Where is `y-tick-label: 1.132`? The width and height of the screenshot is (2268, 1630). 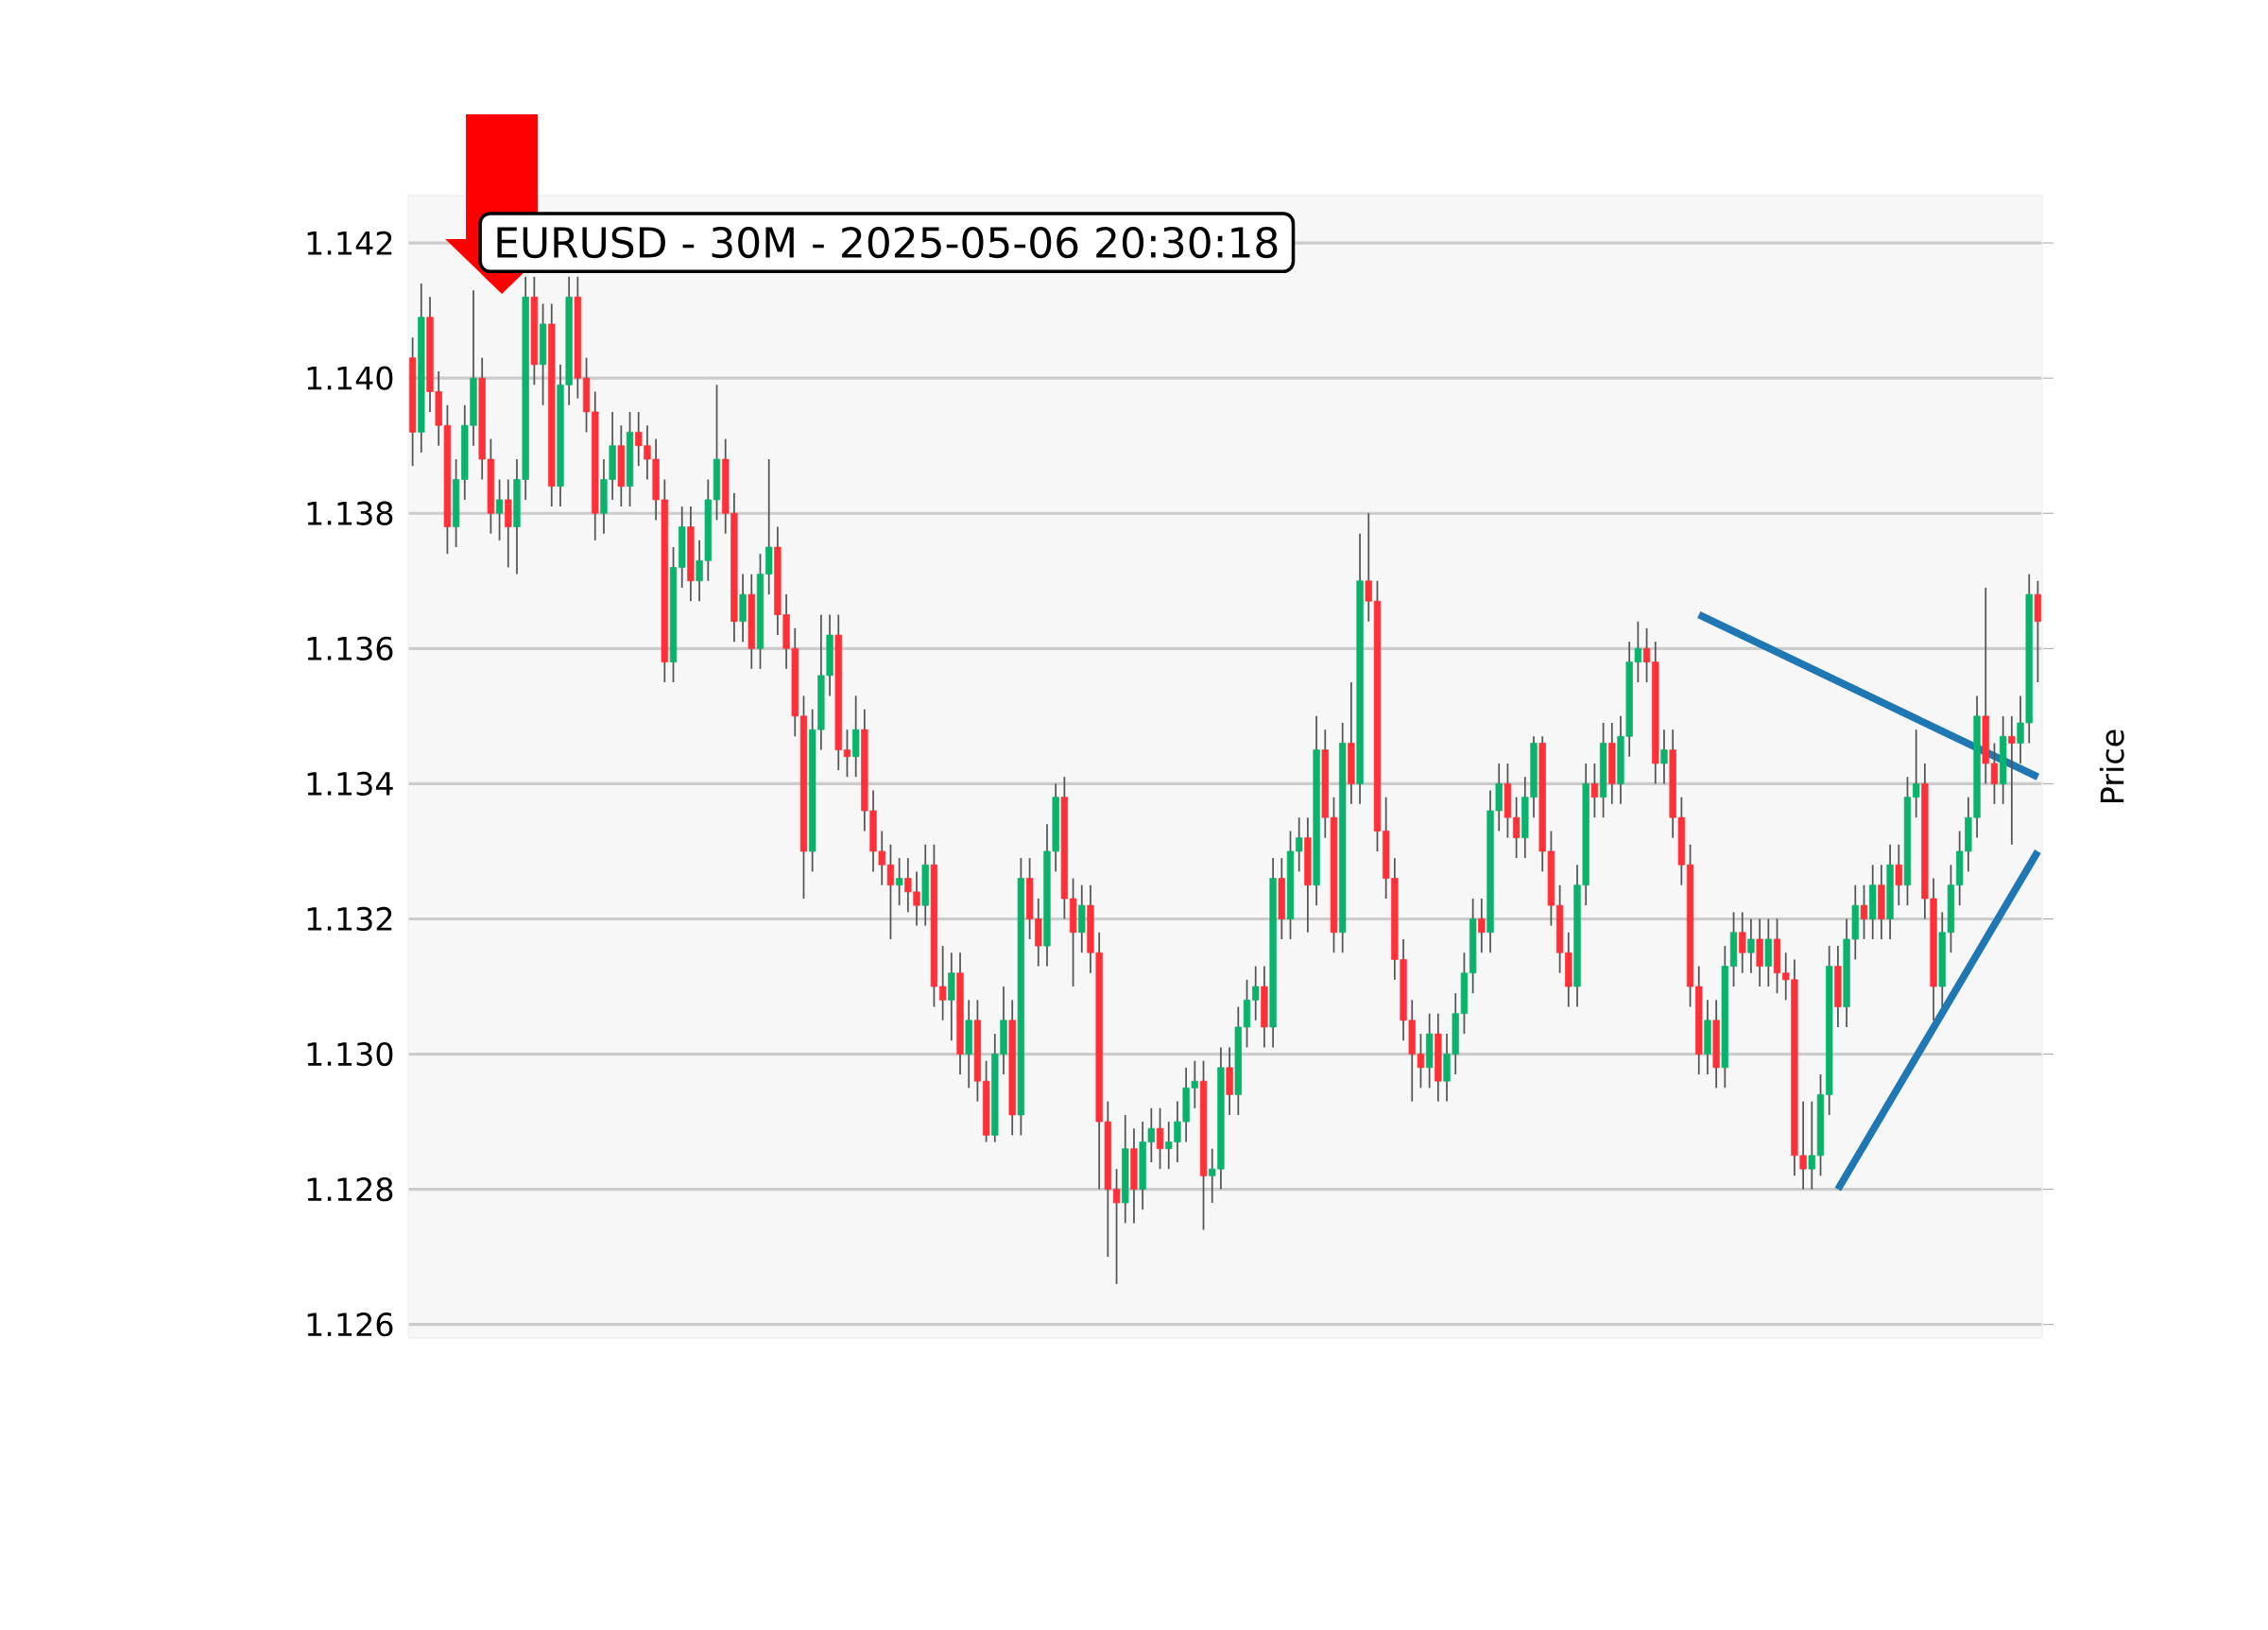 y-tick-label: 1.132 is located at coordinates (349, 919).